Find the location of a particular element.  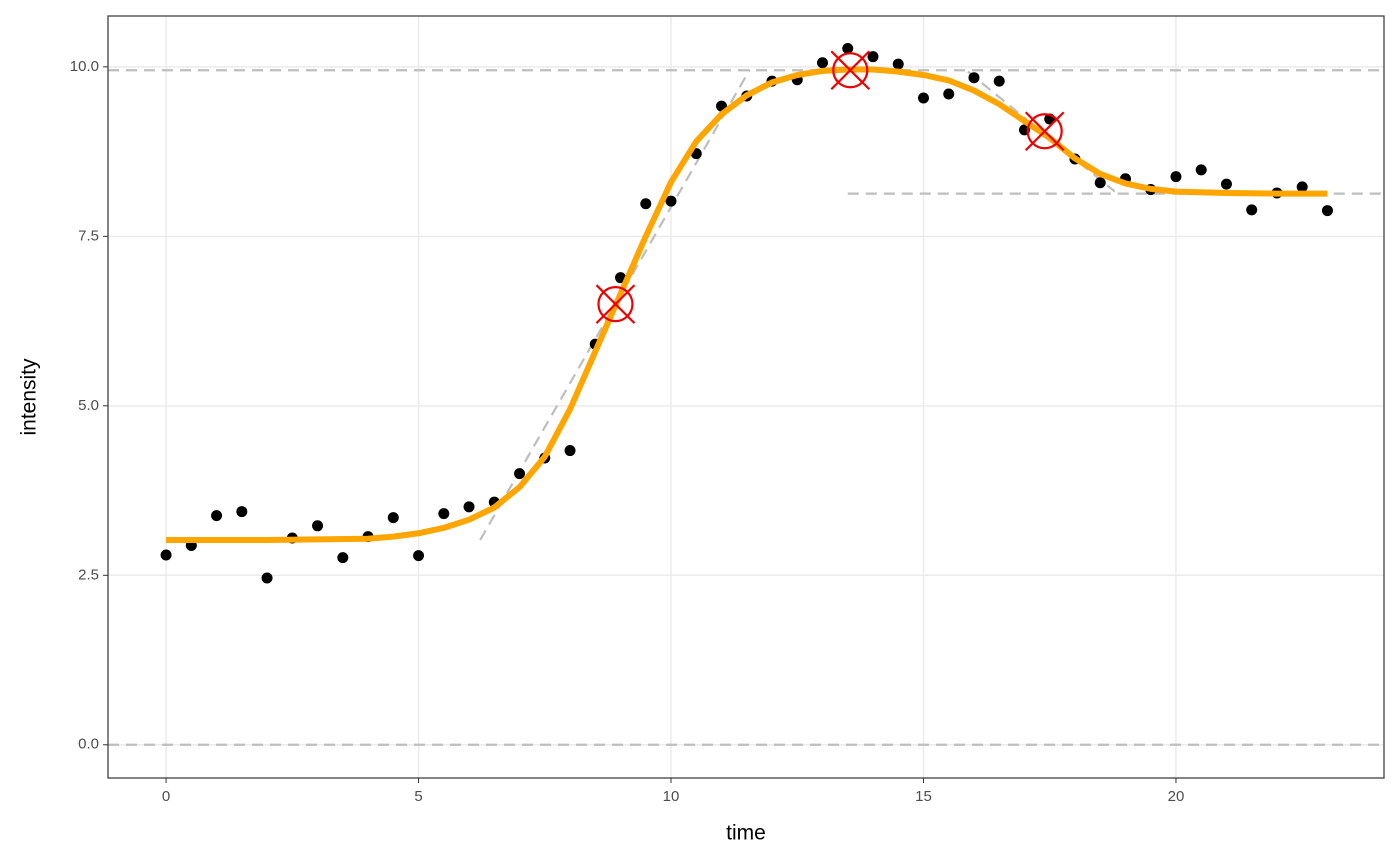

y-tick-label: 7.5 is located at coordinates (88, 235).